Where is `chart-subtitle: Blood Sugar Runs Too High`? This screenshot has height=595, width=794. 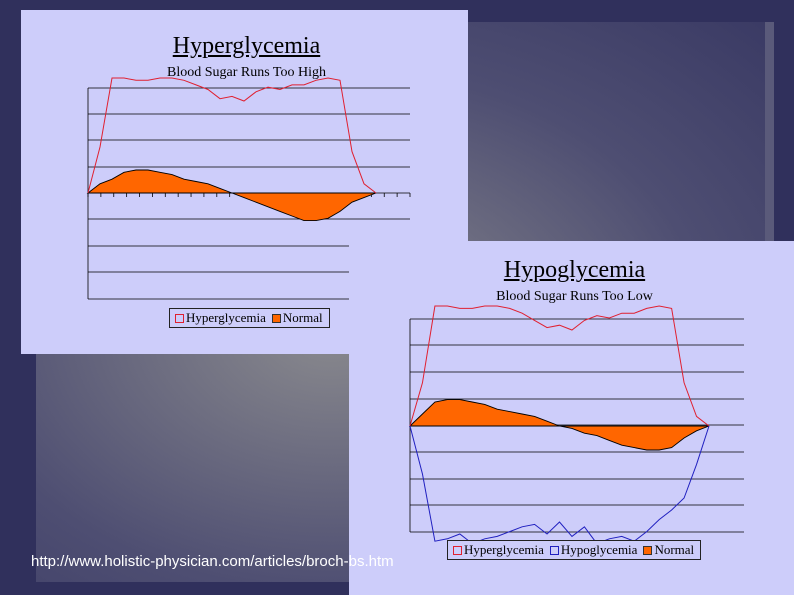
chart-subtitle: Blood Sugar Runs Too High is located at coordinates (246, 72).